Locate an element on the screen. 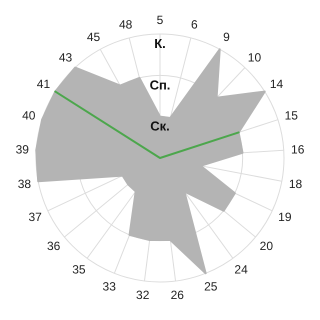 The height and width of the screenshot is (320, 320). spoke-label: 15 is located at coordinates (291, 115).